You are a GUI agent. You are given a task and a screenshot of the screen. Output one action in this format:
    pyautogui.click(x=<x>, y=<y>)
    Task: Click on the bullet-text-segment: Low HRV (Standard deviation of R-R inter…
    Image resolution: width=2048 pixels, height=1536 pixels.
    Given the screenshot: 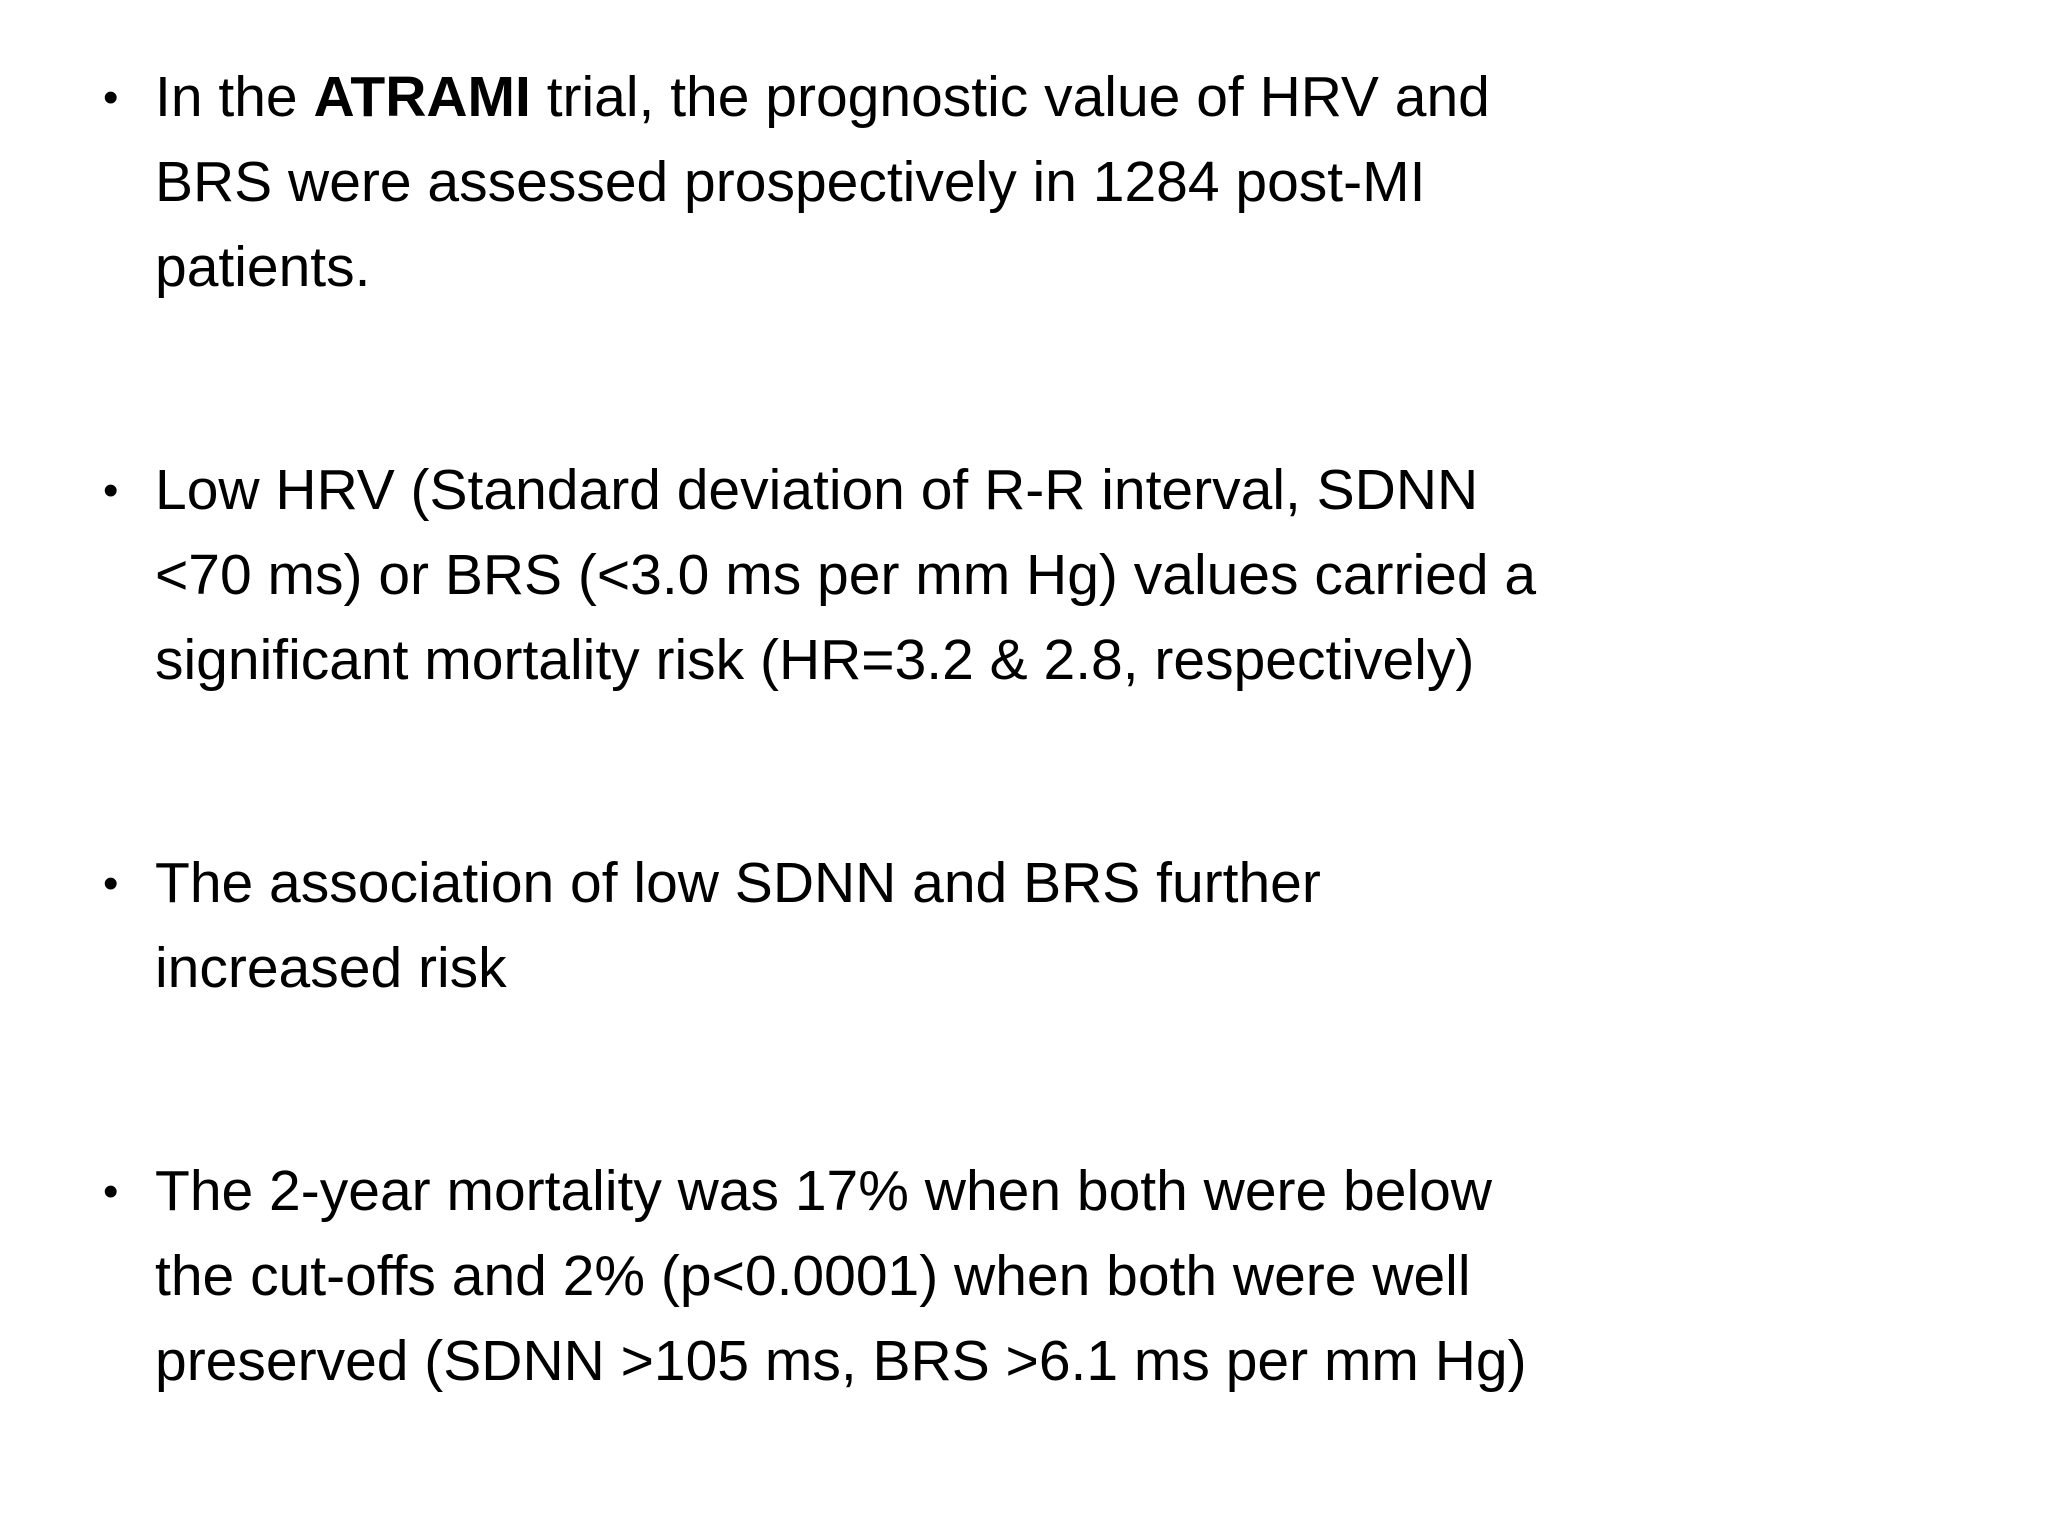 What is the action you would take?
    pyautogui.click(x=846, y=575)
    